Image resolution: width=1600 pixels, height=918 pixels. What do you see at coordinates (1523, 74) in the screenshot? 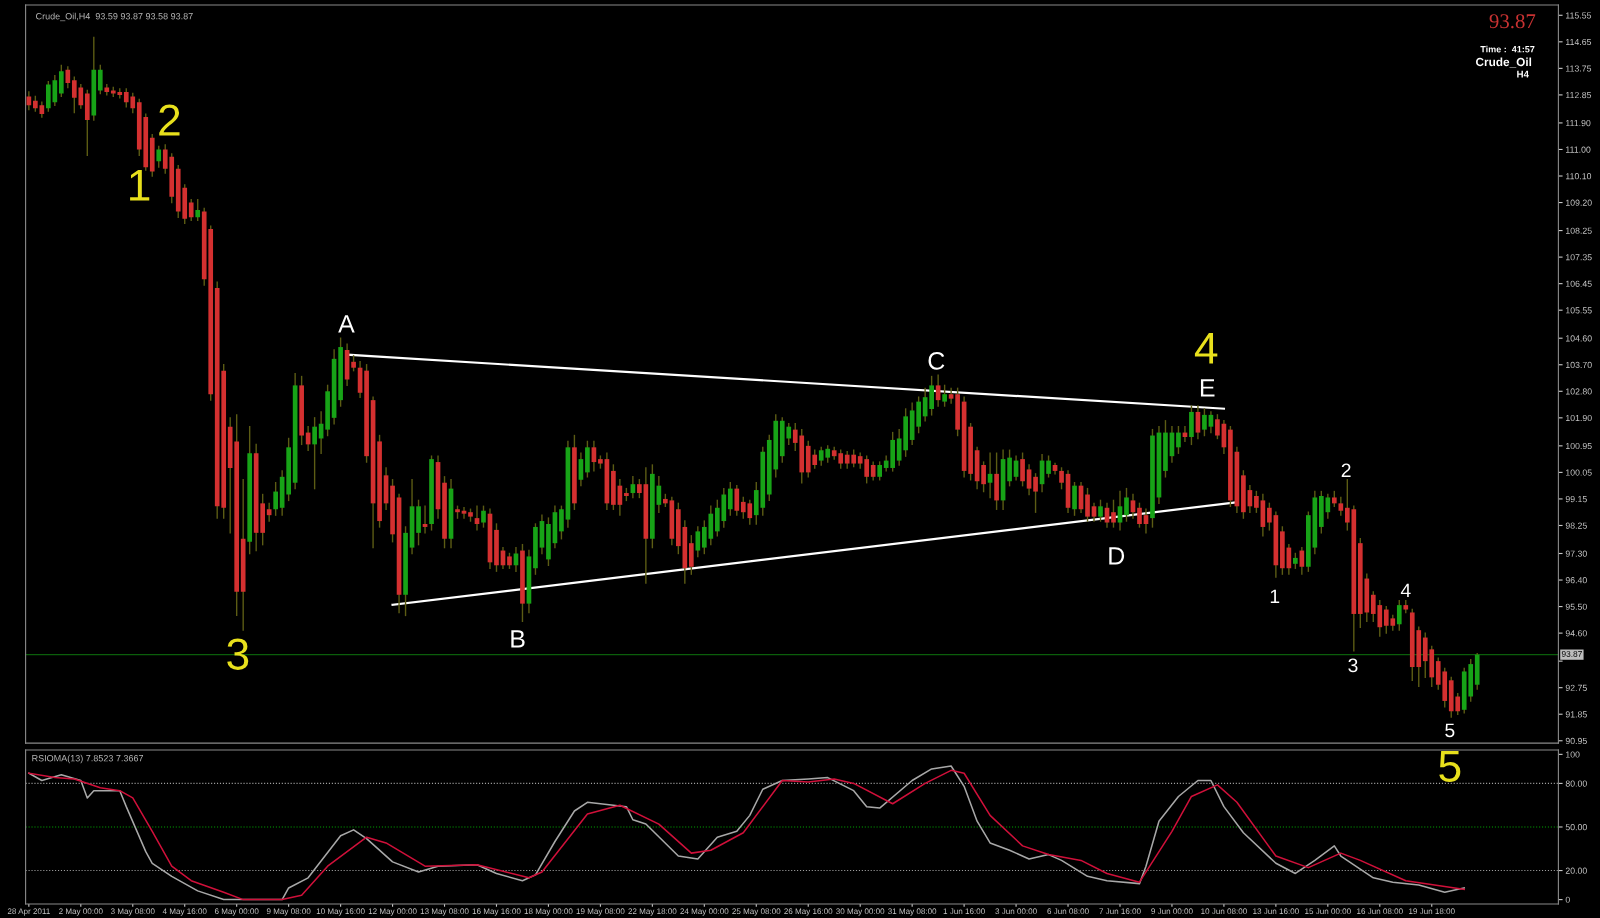
I see `annotation: H4` at bounding box center [1523, 74].